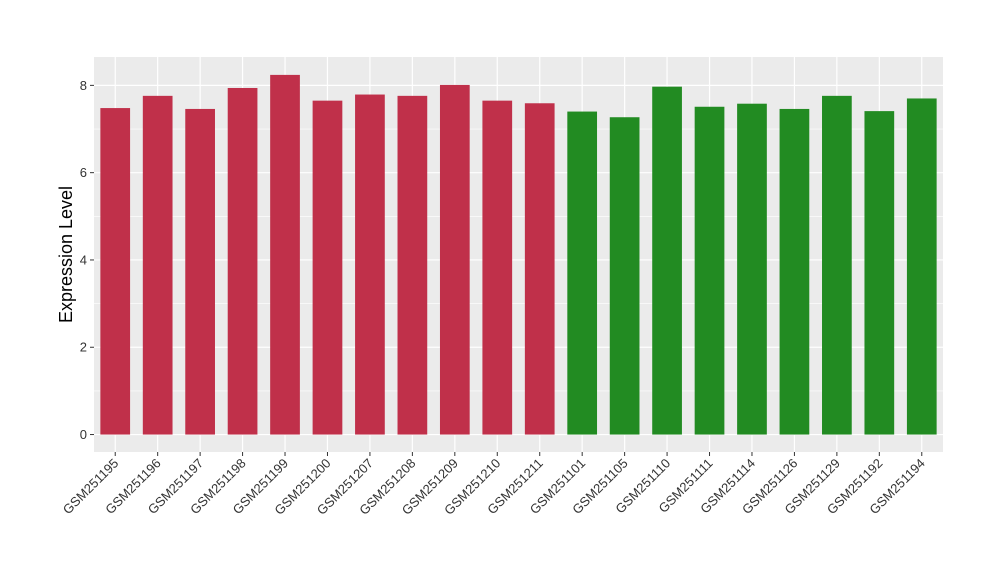  Describe the element at coordinates (837, 265) in the screenshot. I see `bar-GSM251129` at that location.